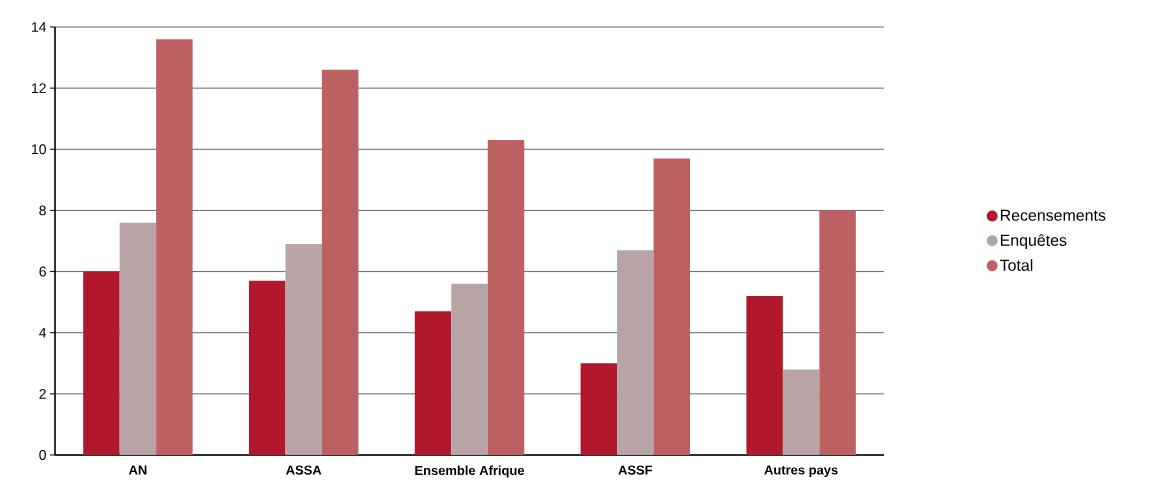 This screenshot has height=489, width=1165. Describe the element at coordinates (470, 471) in the screenshot. I see `x-tick-label: Ensemble Afrique` at that location.